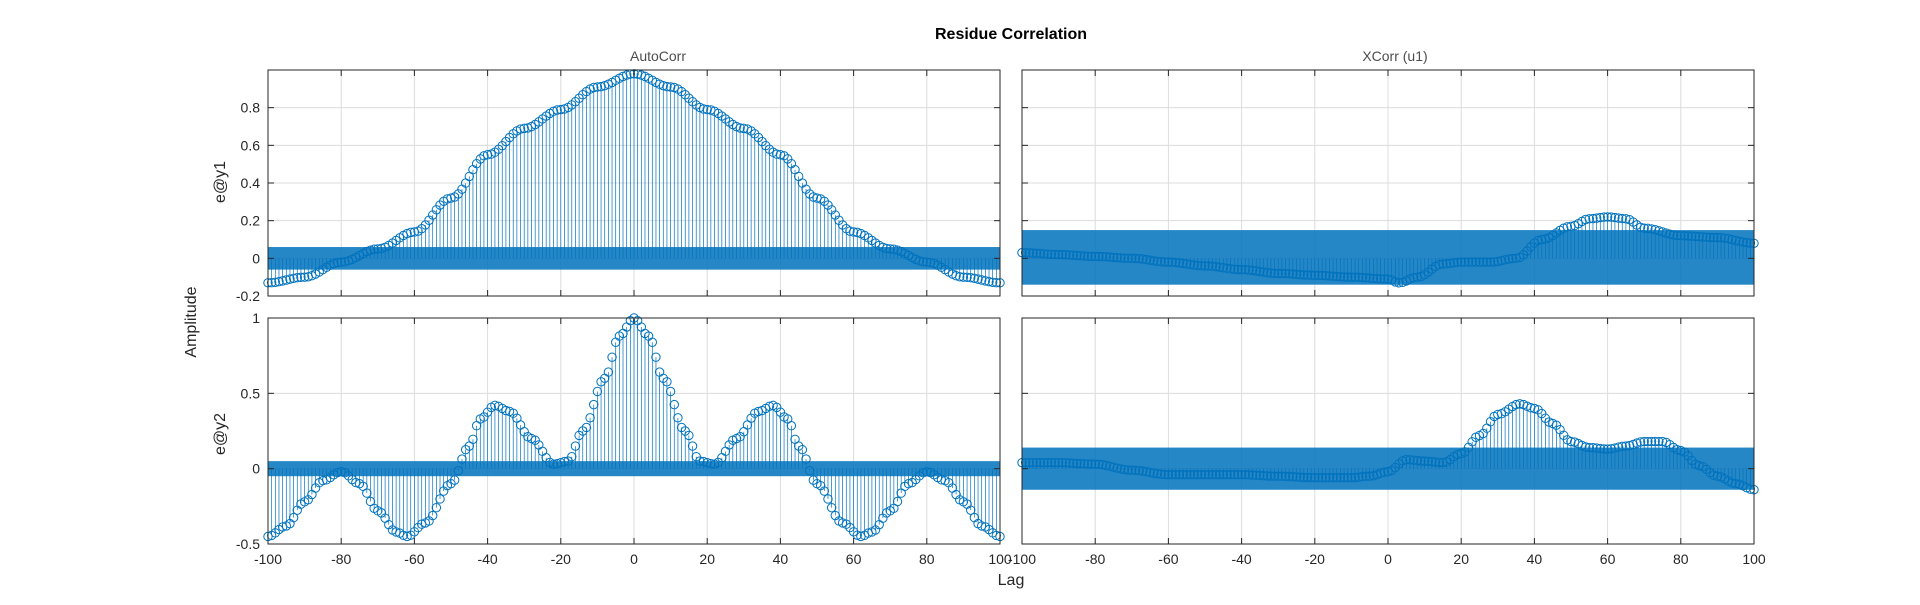 The image size is (1920, 605). I want to click on subplot-title-autocorr: AutoCorr, so click(658, 56).